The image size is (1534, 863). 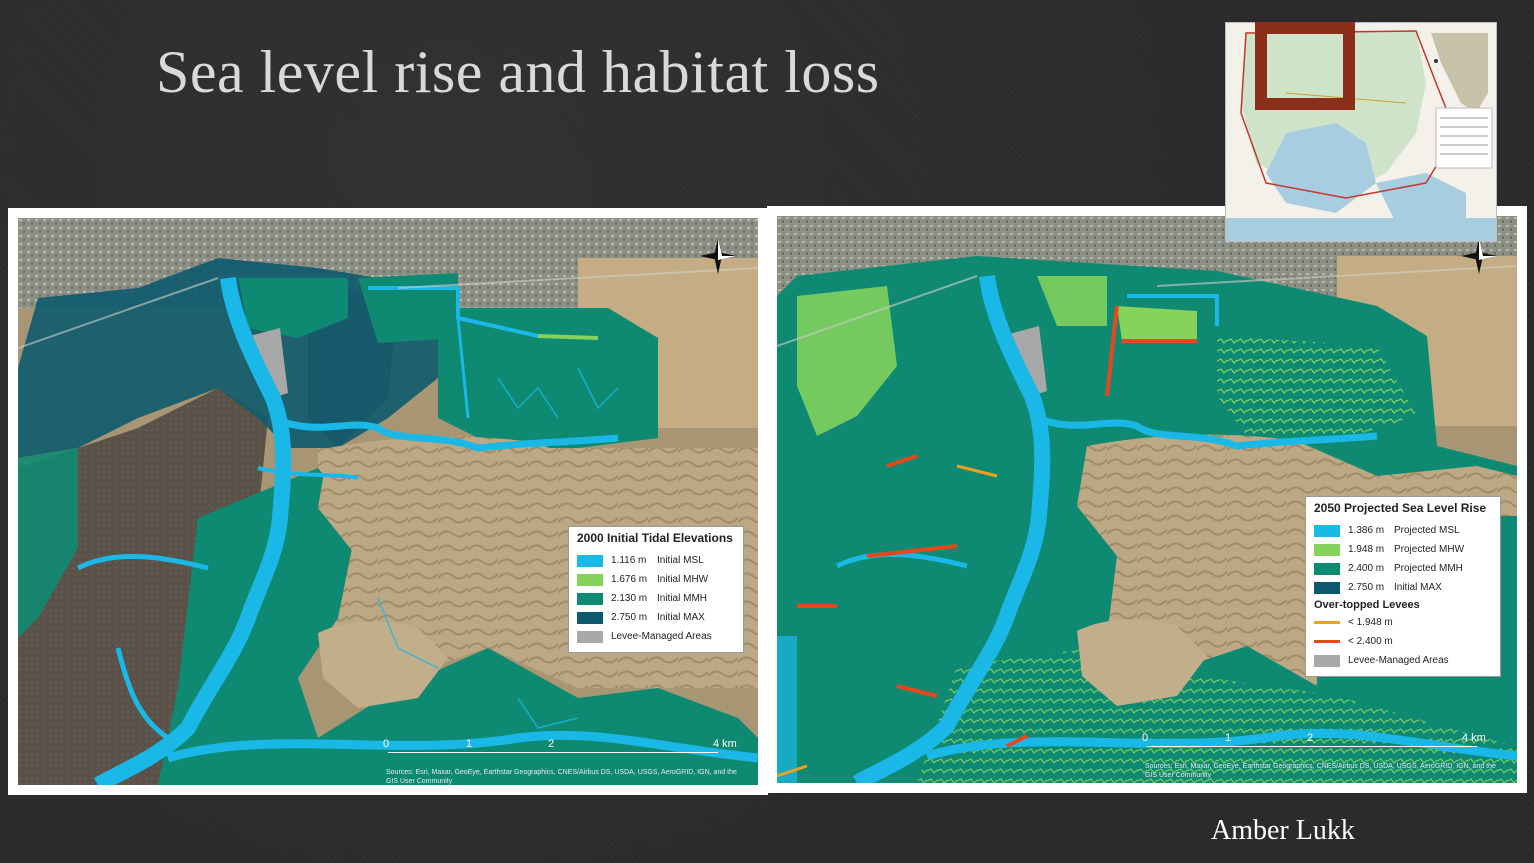 What do you see at coordinates (655, 538) in the screenshot?
I see `legend-title: 2000 Initial Tidal Elevations` at bounding box center [655, 538].